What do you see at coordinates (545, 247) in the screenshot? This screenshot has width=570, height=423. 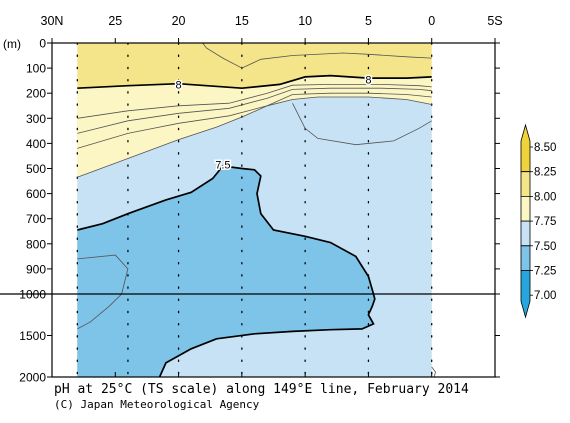 I see `colorbar-label: 7.50` at bounding box center [545, 247].